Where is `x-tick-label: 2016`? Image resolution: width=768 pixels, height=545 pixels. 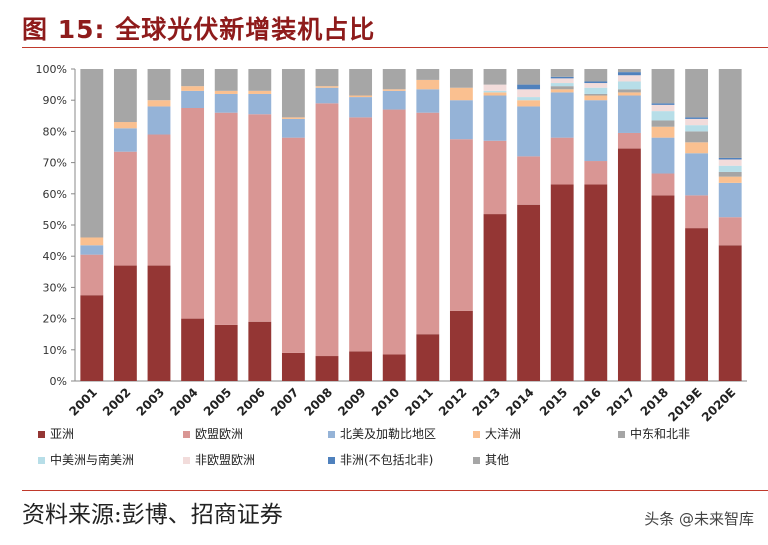 x-tick-label: 2016 is located at coordinates (587, 402).